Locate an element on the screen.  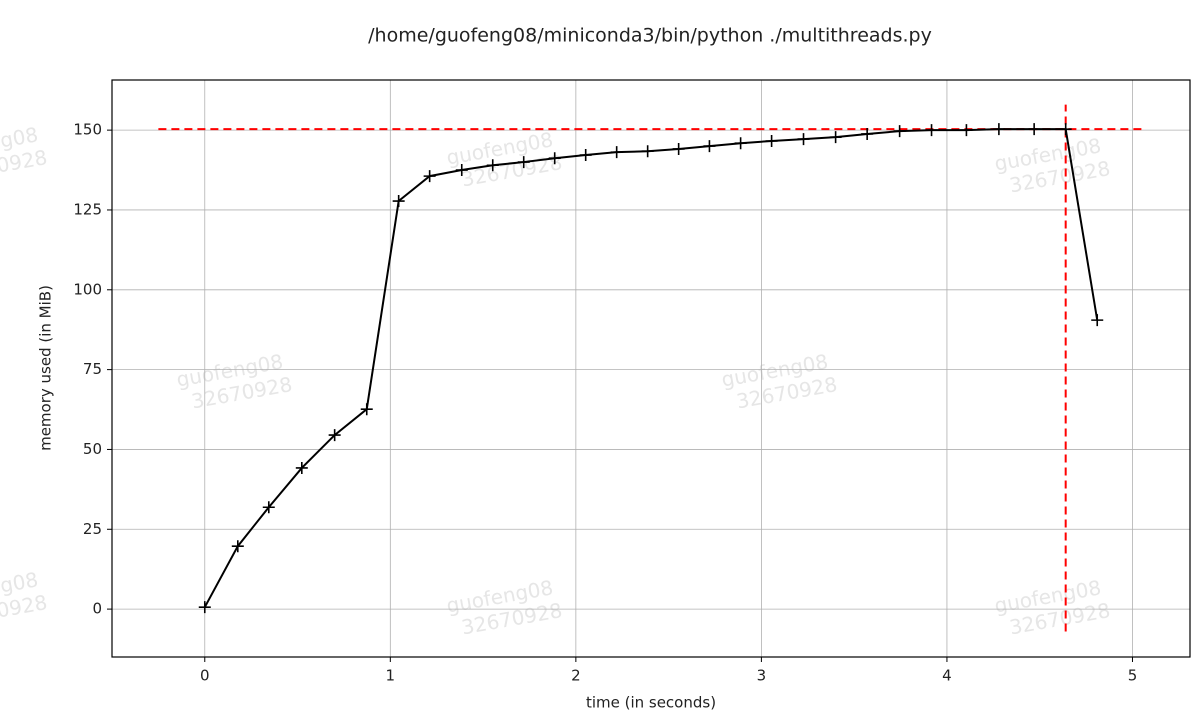
y-axis-label: memory used (in MiB) is located at coordinates (46, 368).